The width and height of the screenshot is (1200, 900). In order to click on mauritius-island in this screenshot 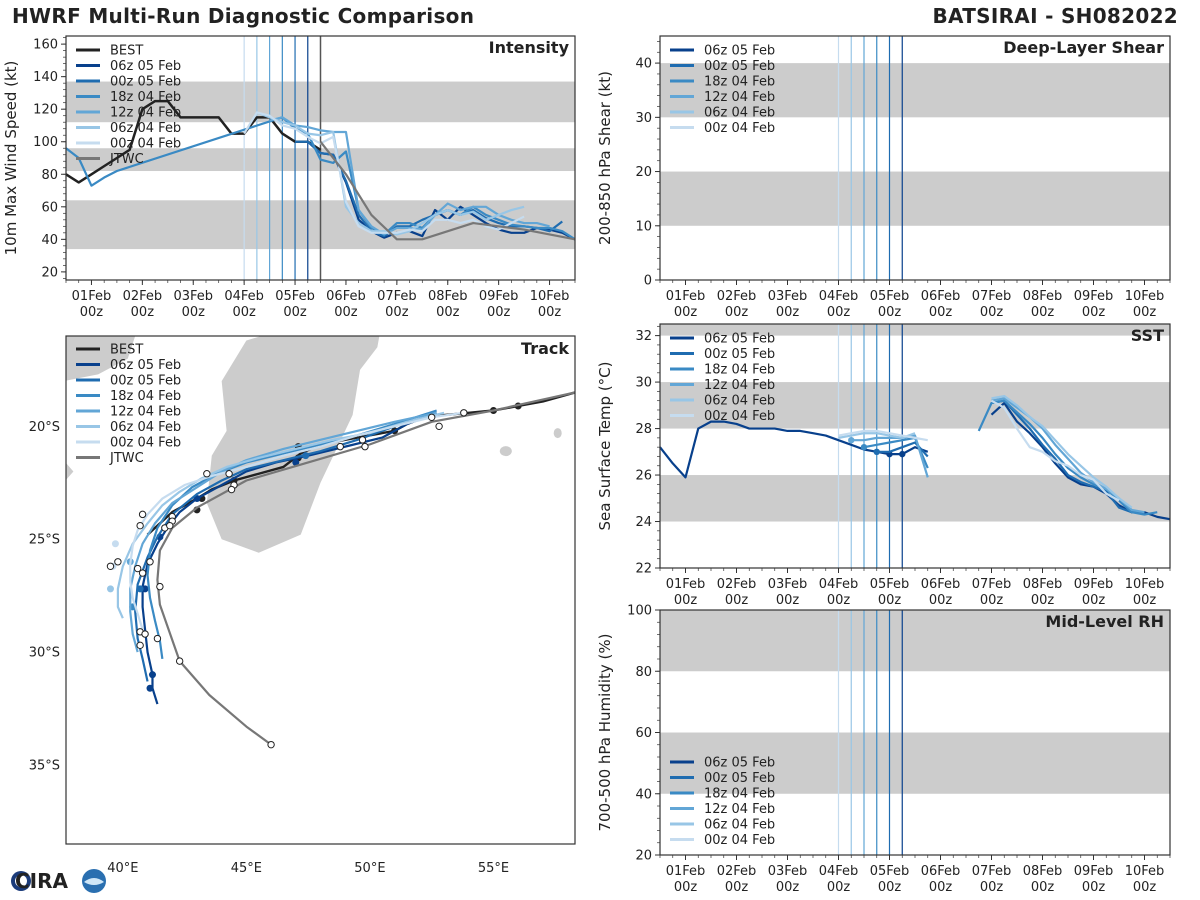, I will do `click(557, 433)`.